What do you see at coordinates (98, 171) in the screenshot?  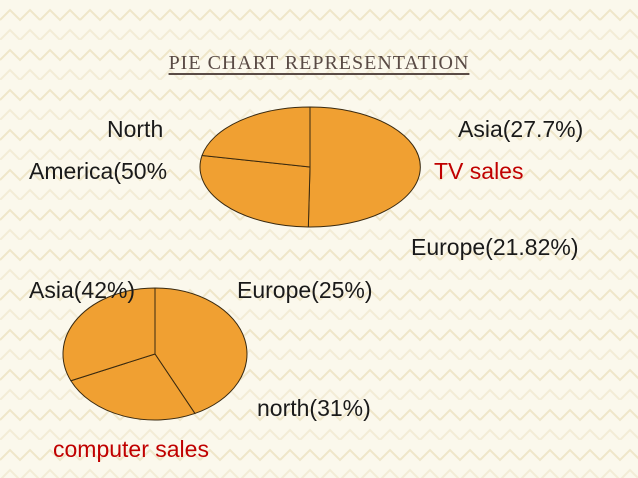 I see `slice-label-north-america-line2: America(50%` at bounding box center [98, 171].